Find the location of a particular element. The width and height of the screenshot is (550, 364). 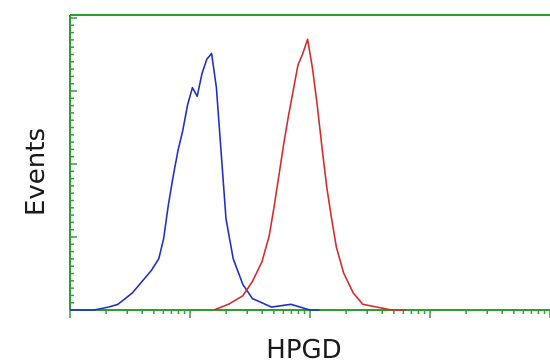

y-axis-label: Events is located at coordinates (36, 172).